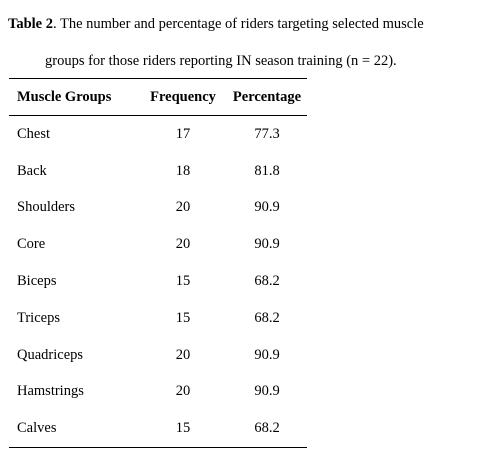 The image size is (477, 467). I want to click on cell-group: Quadriceps, so click(50, 354).